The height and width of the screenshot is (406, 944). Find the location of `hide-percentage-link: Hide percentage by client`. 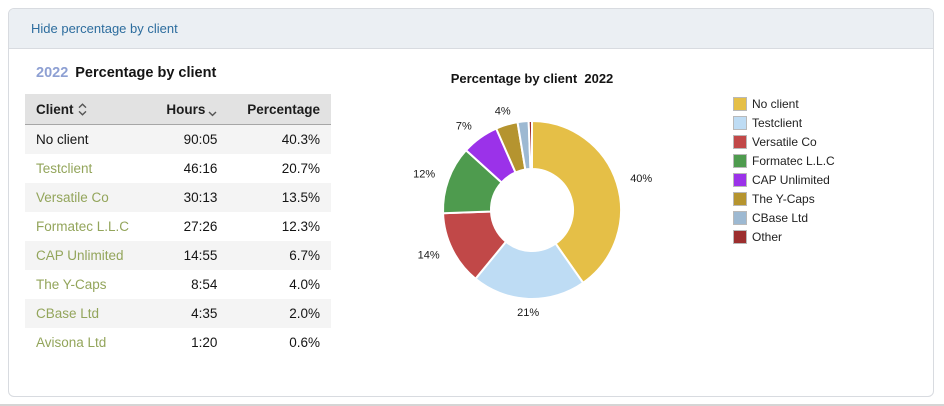

hide-percentage-link: Hide percentage by client is located at coordinates (104, 28).